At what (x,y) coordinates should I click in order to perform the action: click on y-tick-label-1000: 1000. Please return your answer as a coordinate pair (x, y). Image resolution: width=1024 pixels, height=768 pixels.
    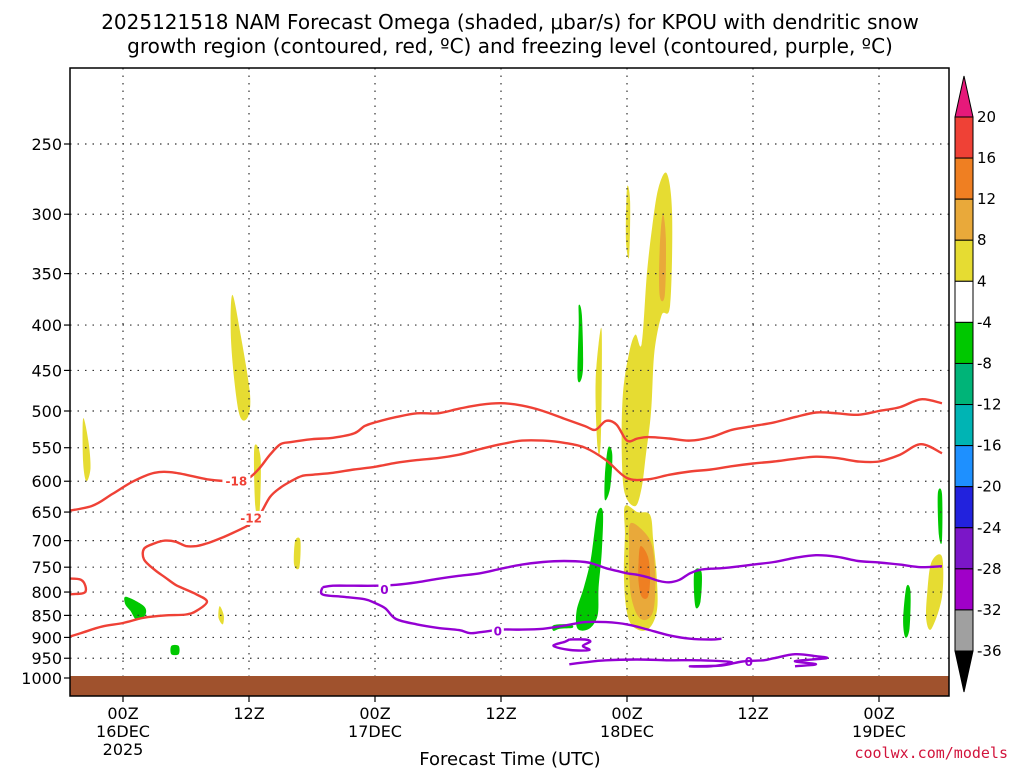
    Looking at the image, I should click on (41, 678).